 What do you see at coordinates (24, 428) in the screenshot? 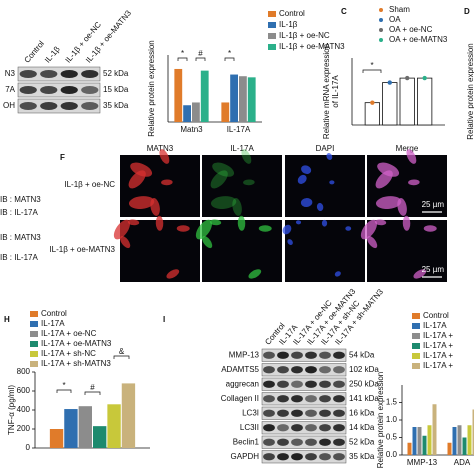
I see `y-tick-label: 200` at bounding box center [24, 428].